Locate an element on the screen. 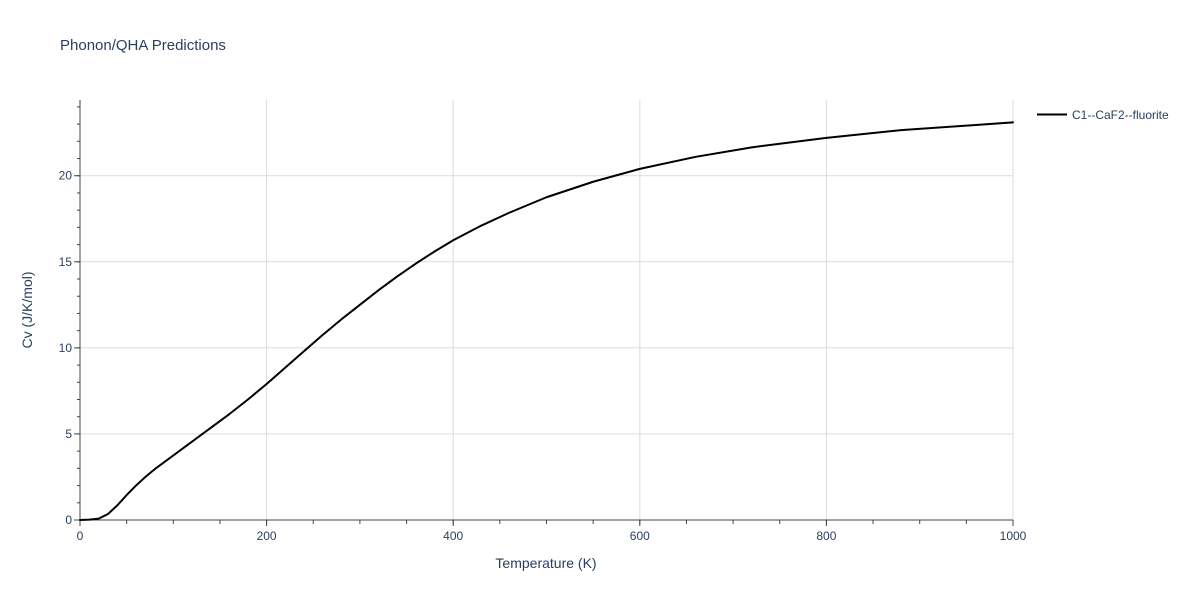 The width and height of the screenshot is (1200, 605). x-tick-label: 0 is located at coordinates (80, 536).